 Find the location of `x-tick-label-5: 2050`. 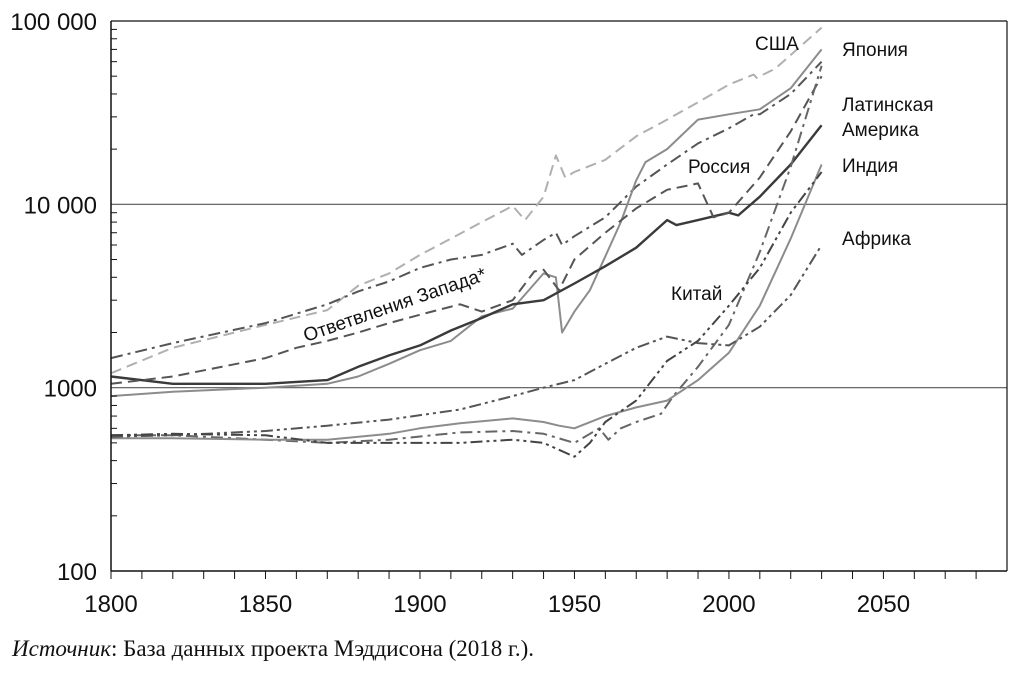

x-tick-label-5: 2050 is located at coordinates (883, 604).